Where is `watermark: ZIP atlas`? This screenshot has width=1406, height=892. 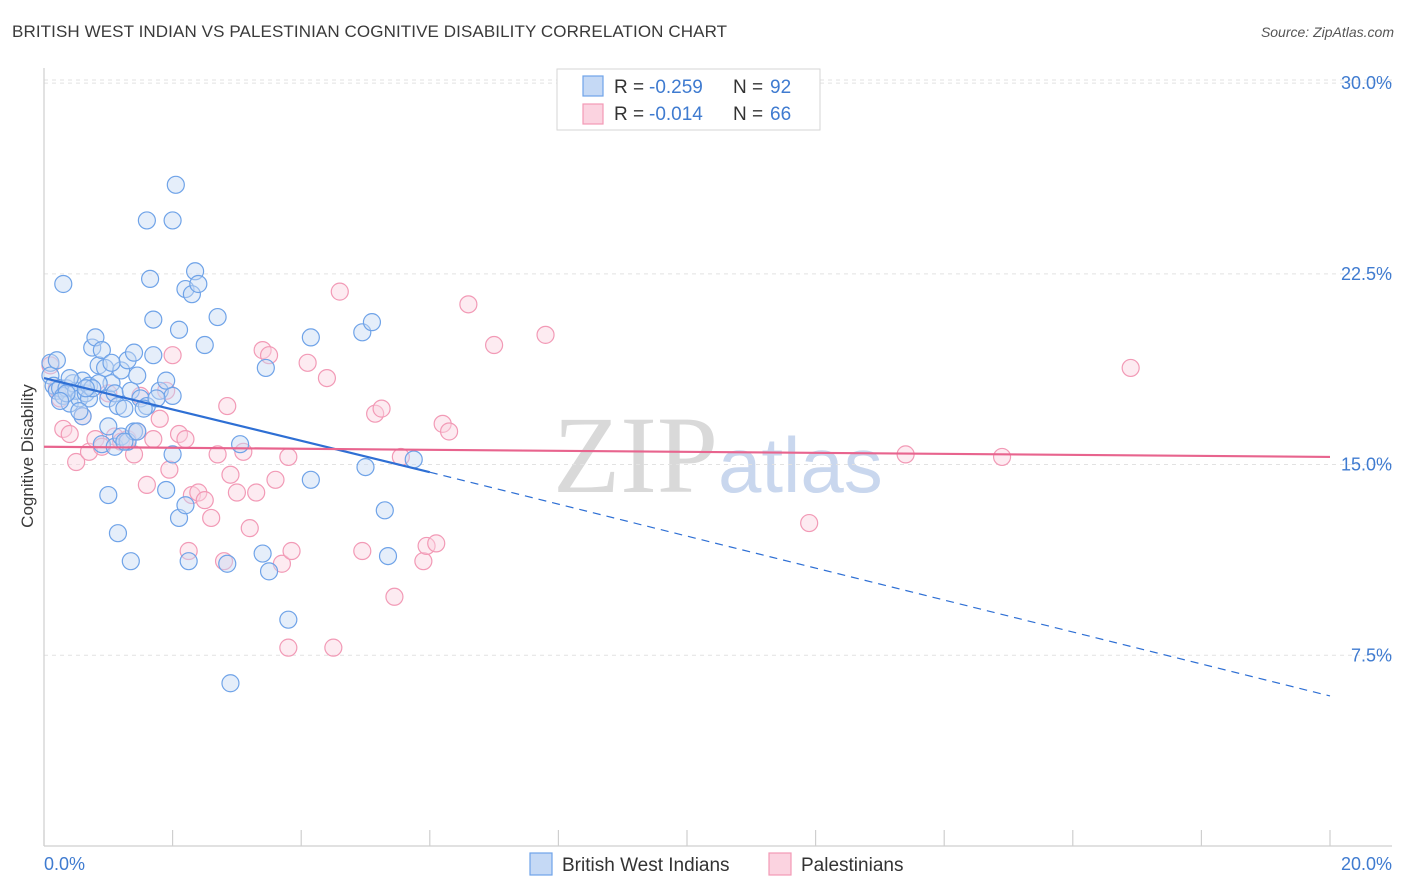
watermark: ZIP atlas is located at coordinates (718, 455).